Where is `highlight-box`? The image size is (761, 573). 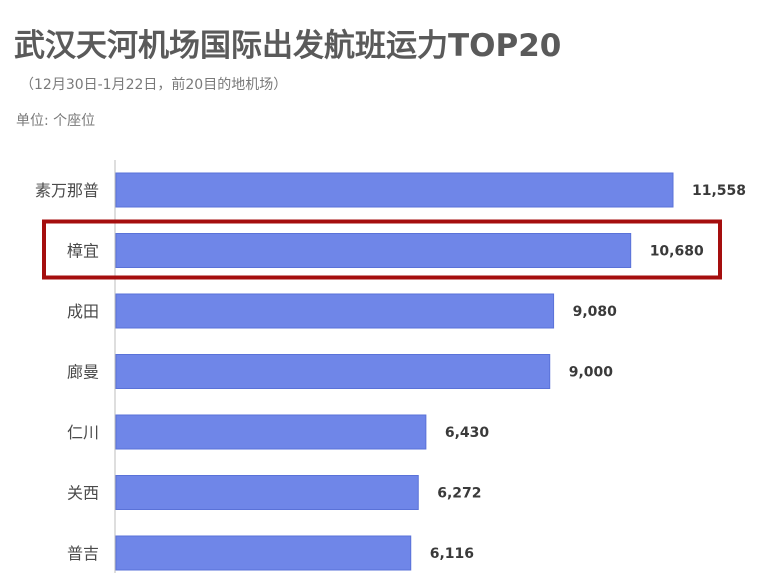 highlight-box is located at coordinates (382, 249).